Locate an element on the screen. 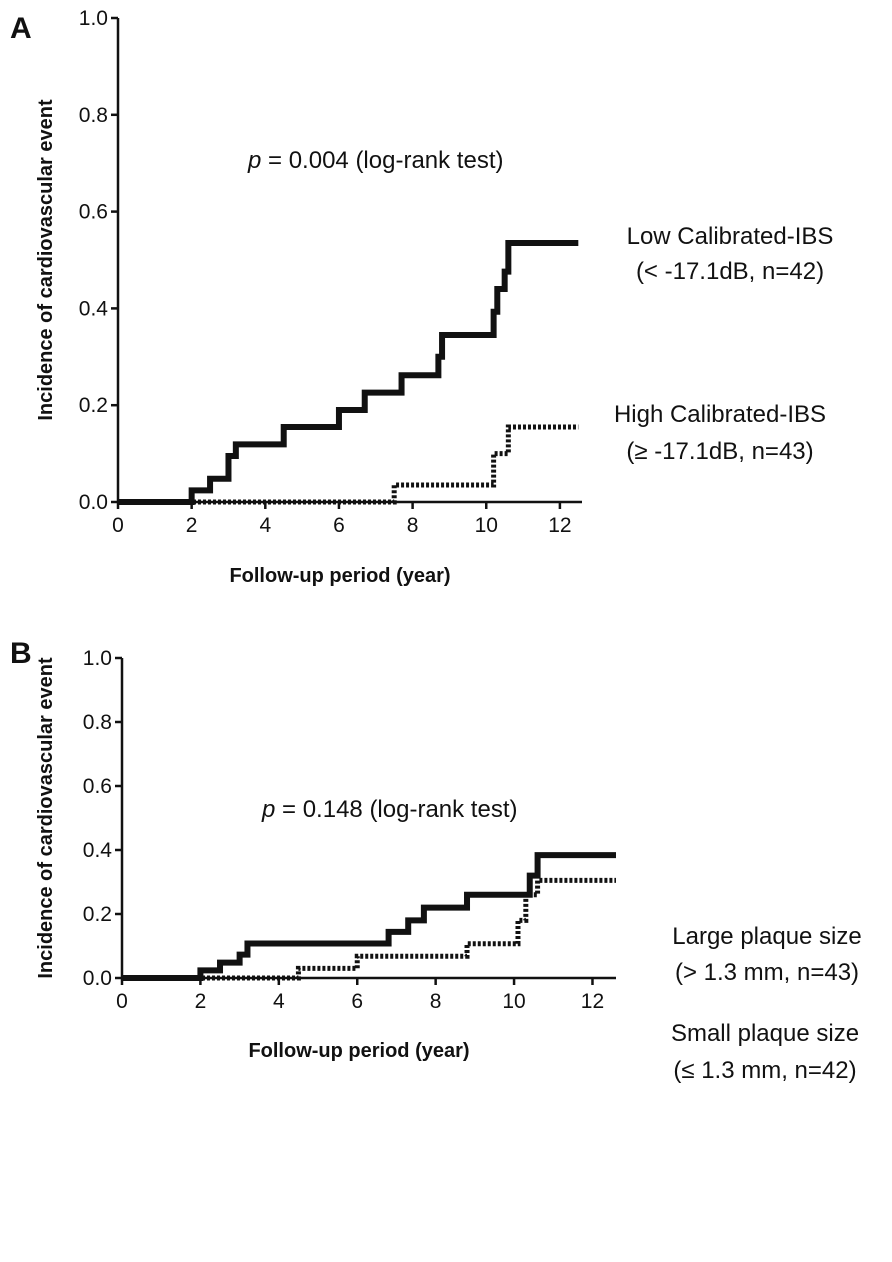 Image resolution: width=892 pixels, height=1262 pixels. panel-letter: A is located at coordinates (21, 28).